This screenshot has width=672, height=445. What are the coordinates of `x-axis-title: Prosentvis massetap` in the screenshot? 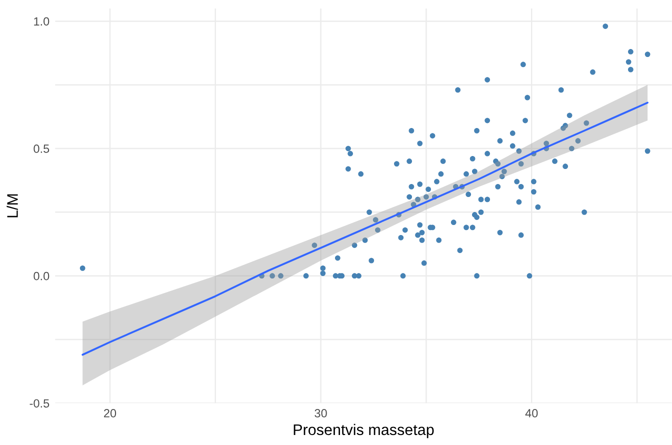 It's located at (364, 431).